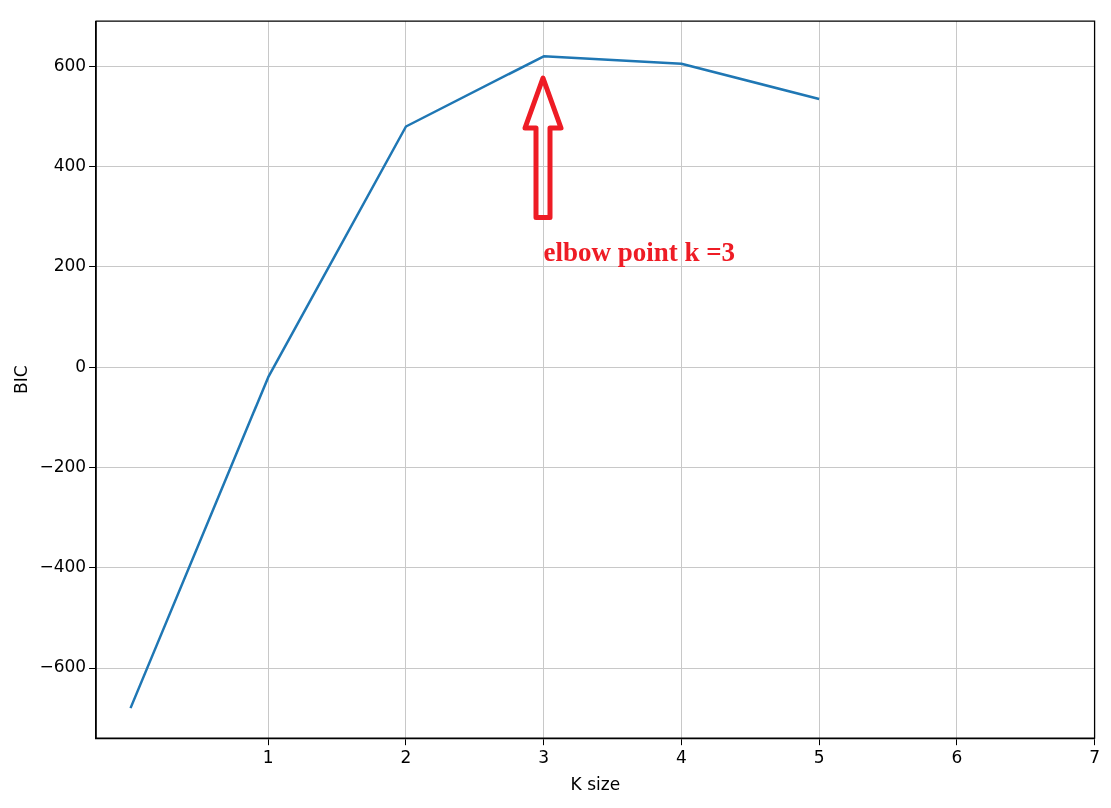 The image size is (1111, 808). What do you see at coordinates (819, 756) in the screenshot?
I see `x-tick-label: 5` at bounding box center [819, 756].